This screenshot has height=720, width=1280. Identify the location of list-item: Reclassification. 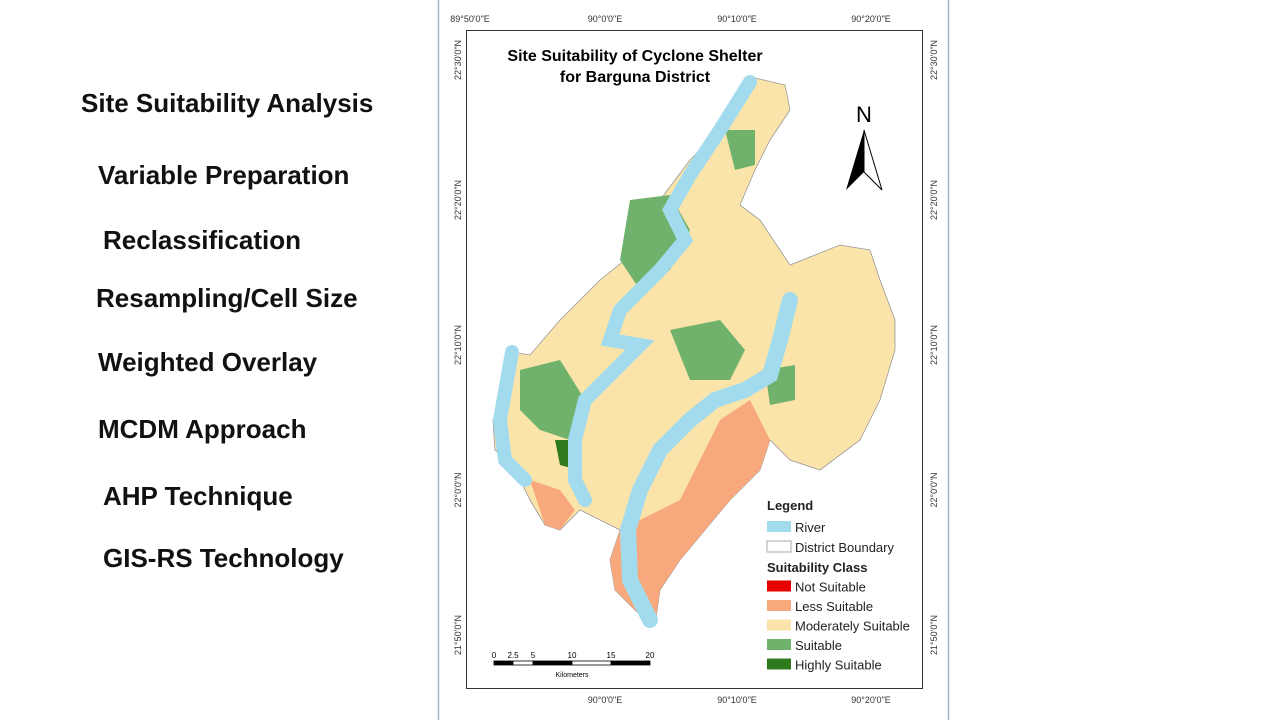
(202, 240).